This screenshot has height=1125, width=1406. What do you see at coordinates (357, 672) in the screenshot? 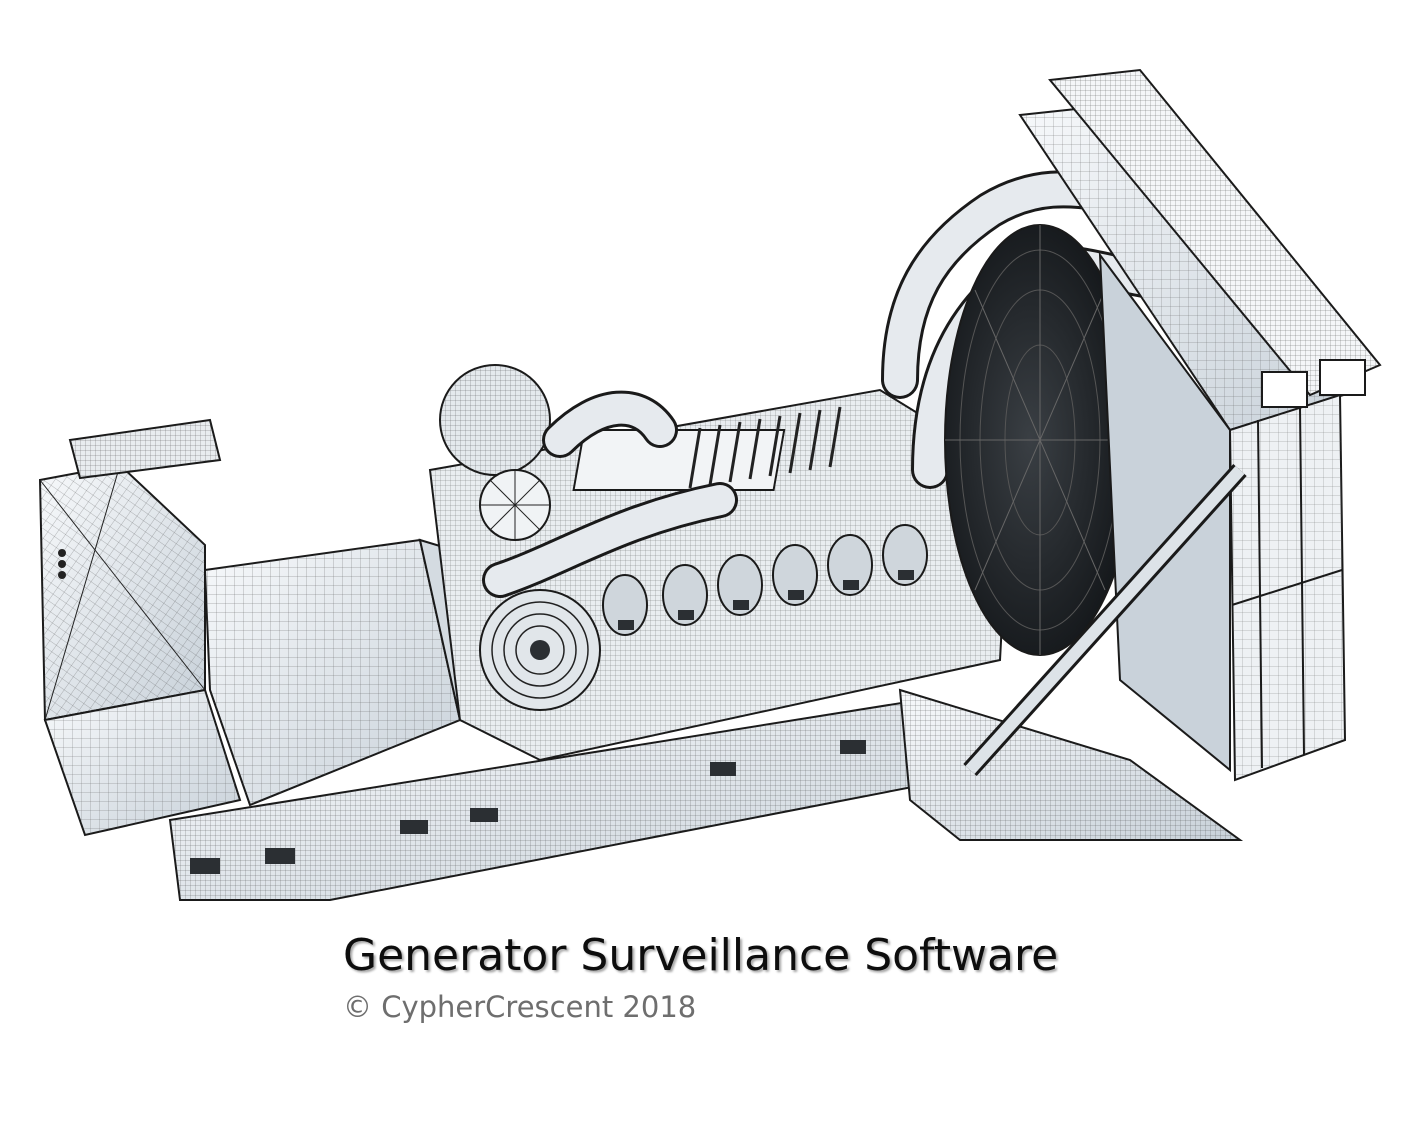
I see `alternator` at bounding box center [357, 672].